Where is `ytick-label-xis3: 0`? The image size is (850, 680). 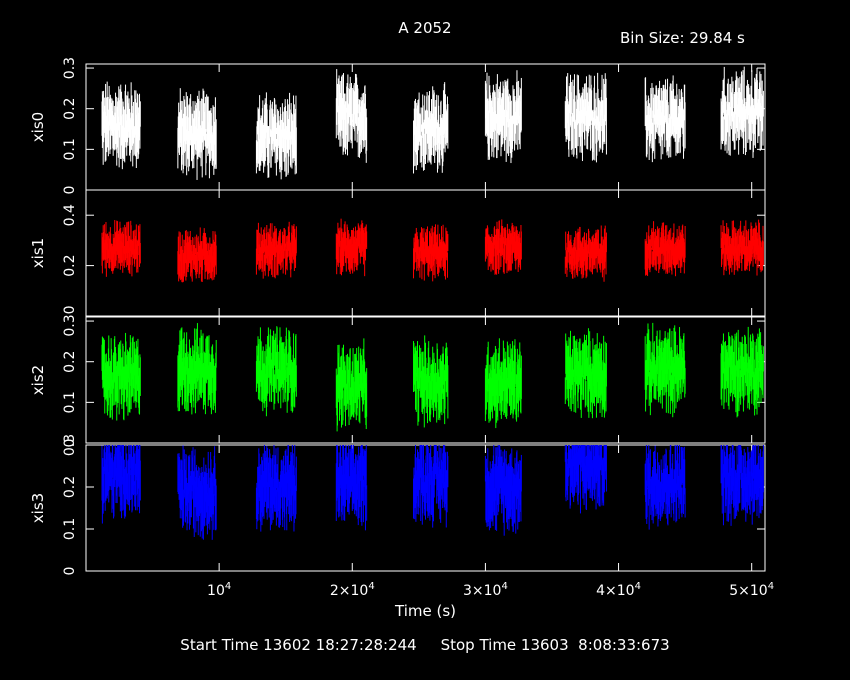
ytick-label-xis3: 0 is located at coordinates (70, 571).